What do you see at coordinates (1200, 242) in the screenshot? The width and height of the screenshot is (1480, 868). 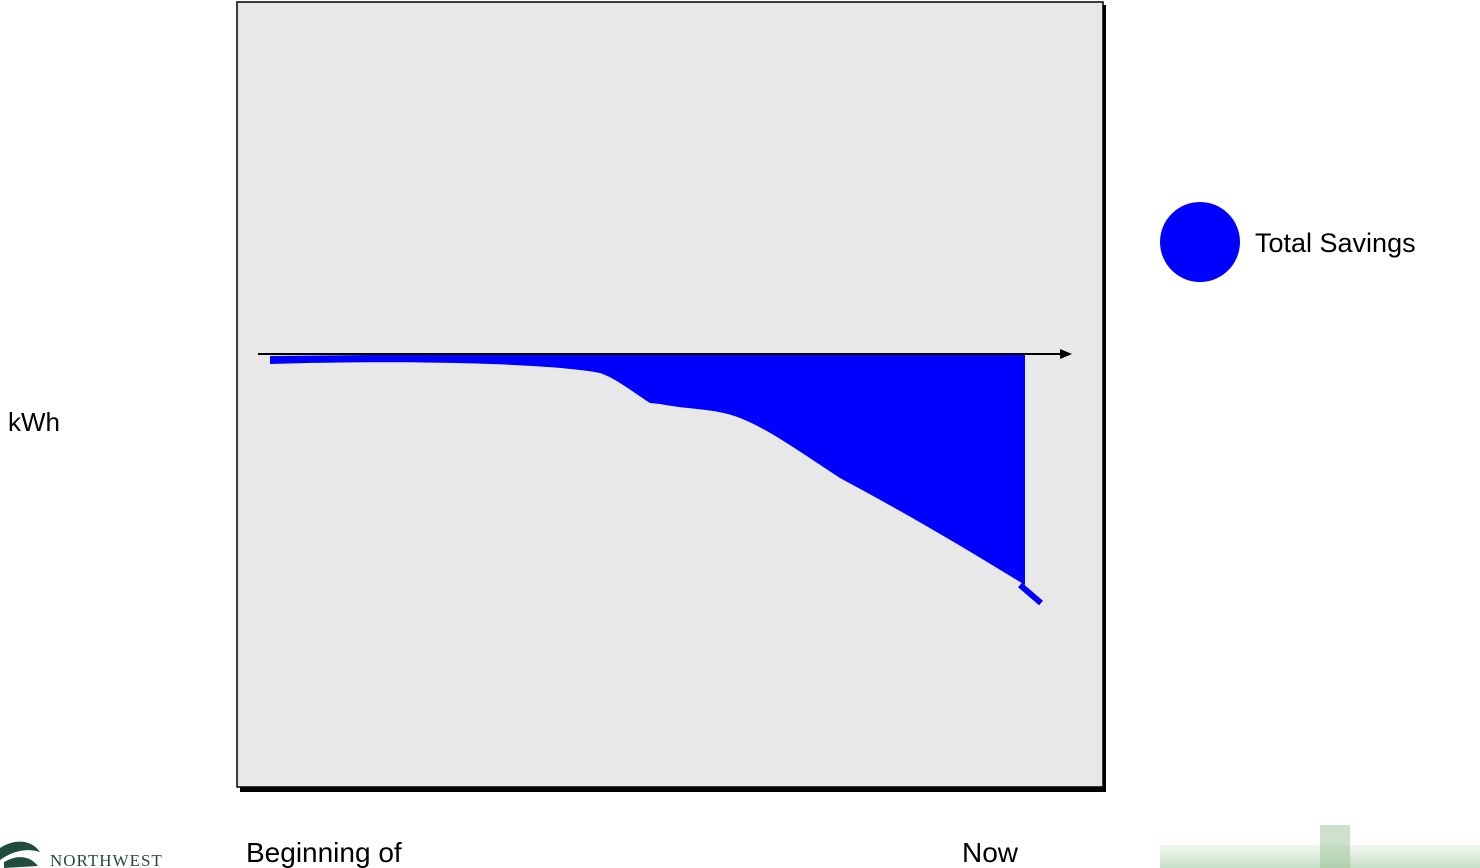 I see `legend-swatch` at bounding box center [1200, 242].